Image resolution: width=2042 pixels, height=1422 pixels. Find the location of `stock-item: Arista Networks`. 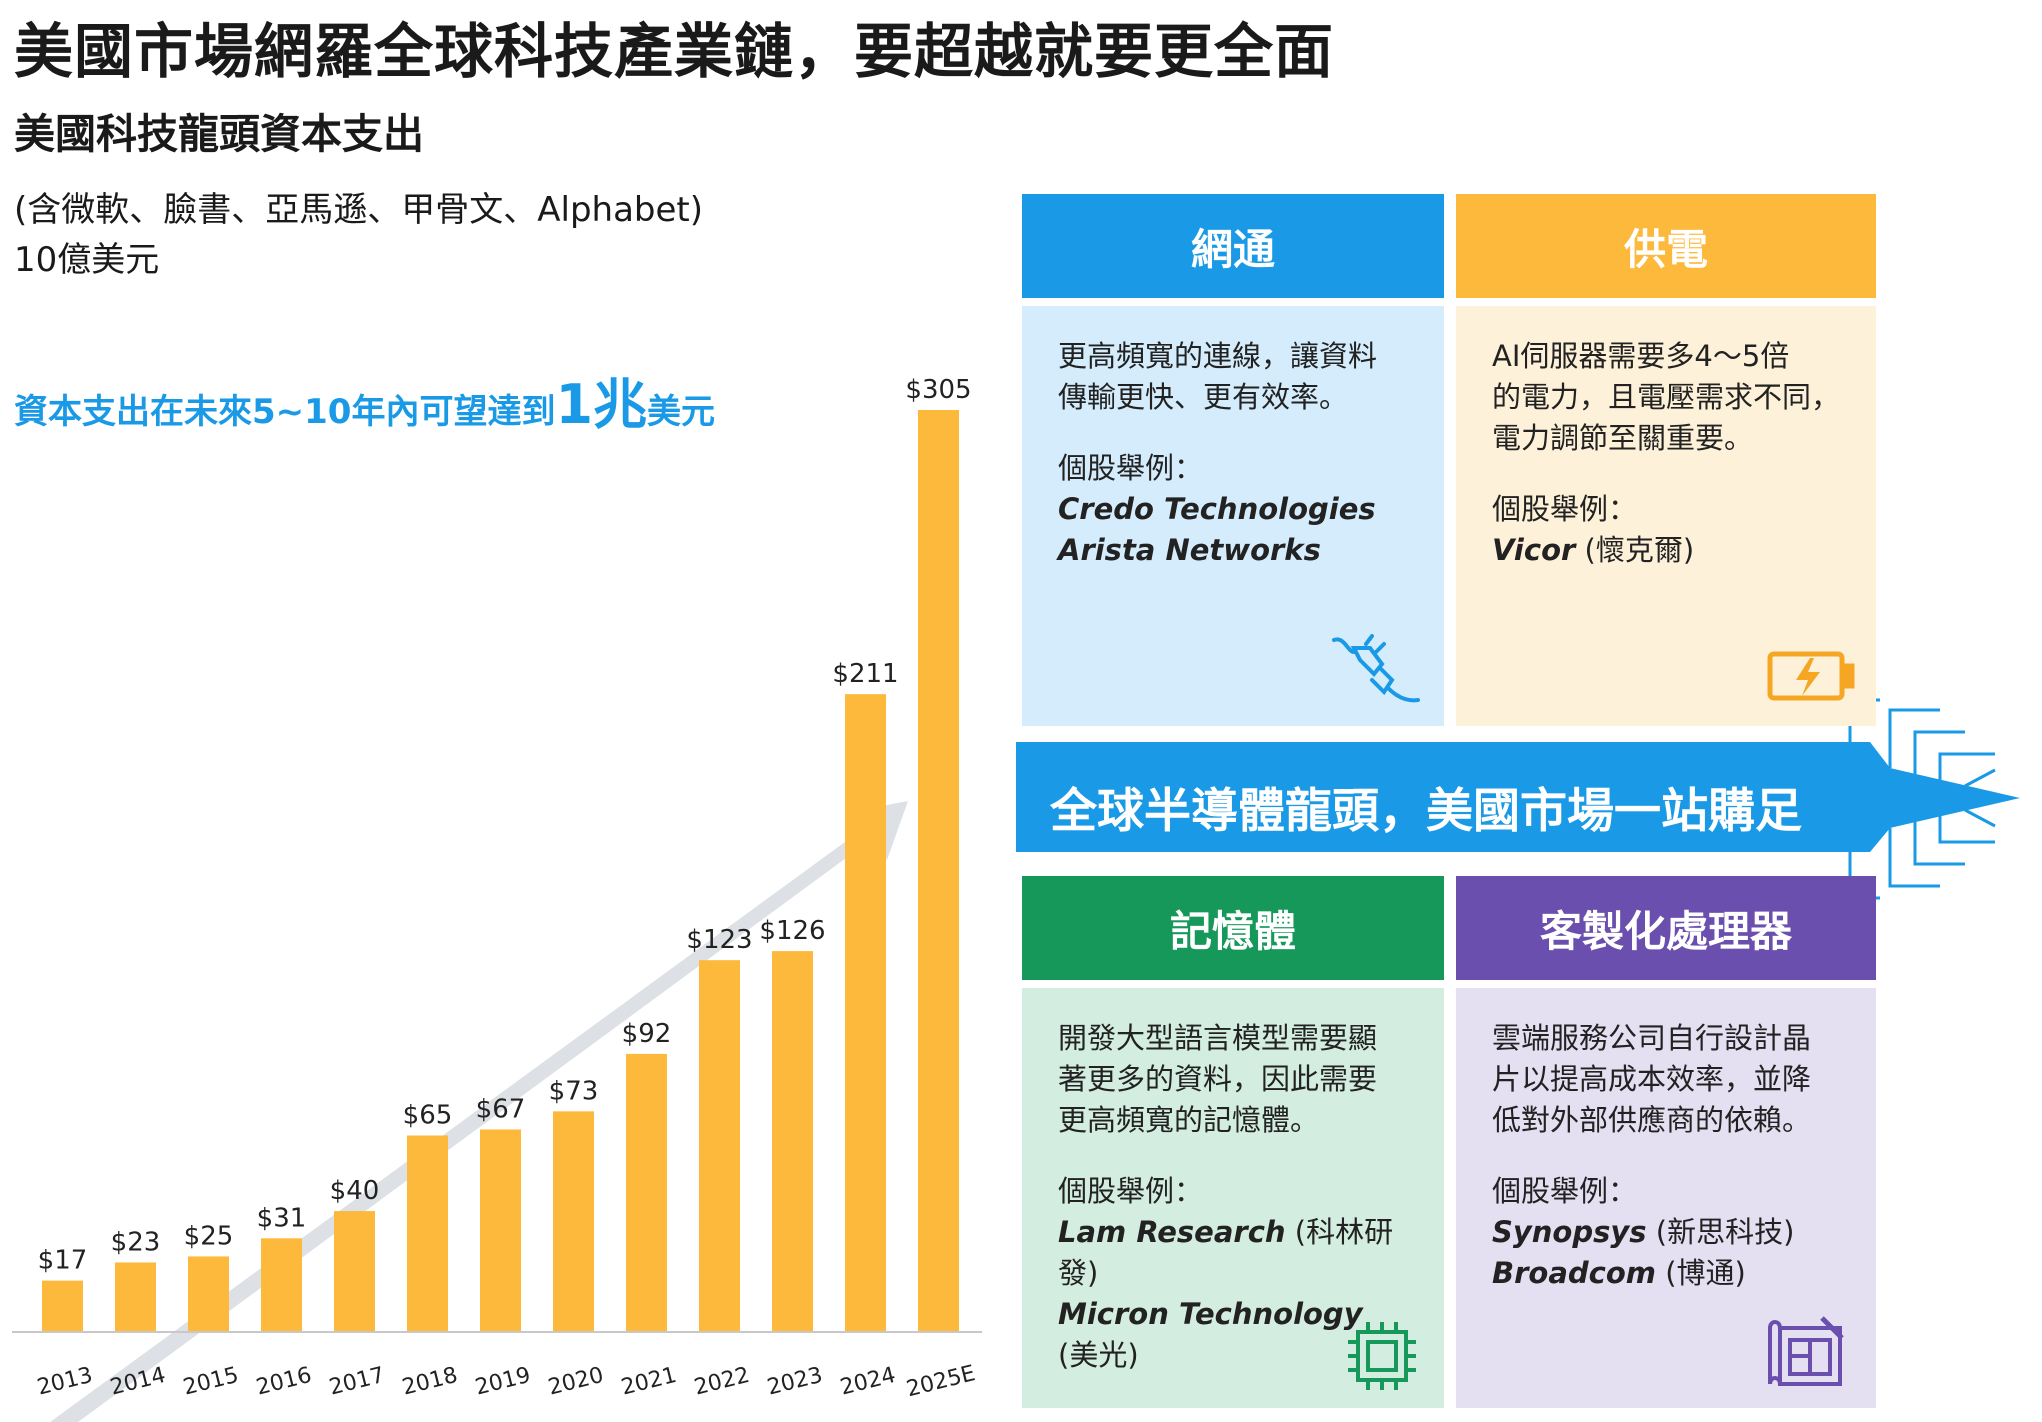

stock-item: Arista Networks is located at coordinates (1233, 550).